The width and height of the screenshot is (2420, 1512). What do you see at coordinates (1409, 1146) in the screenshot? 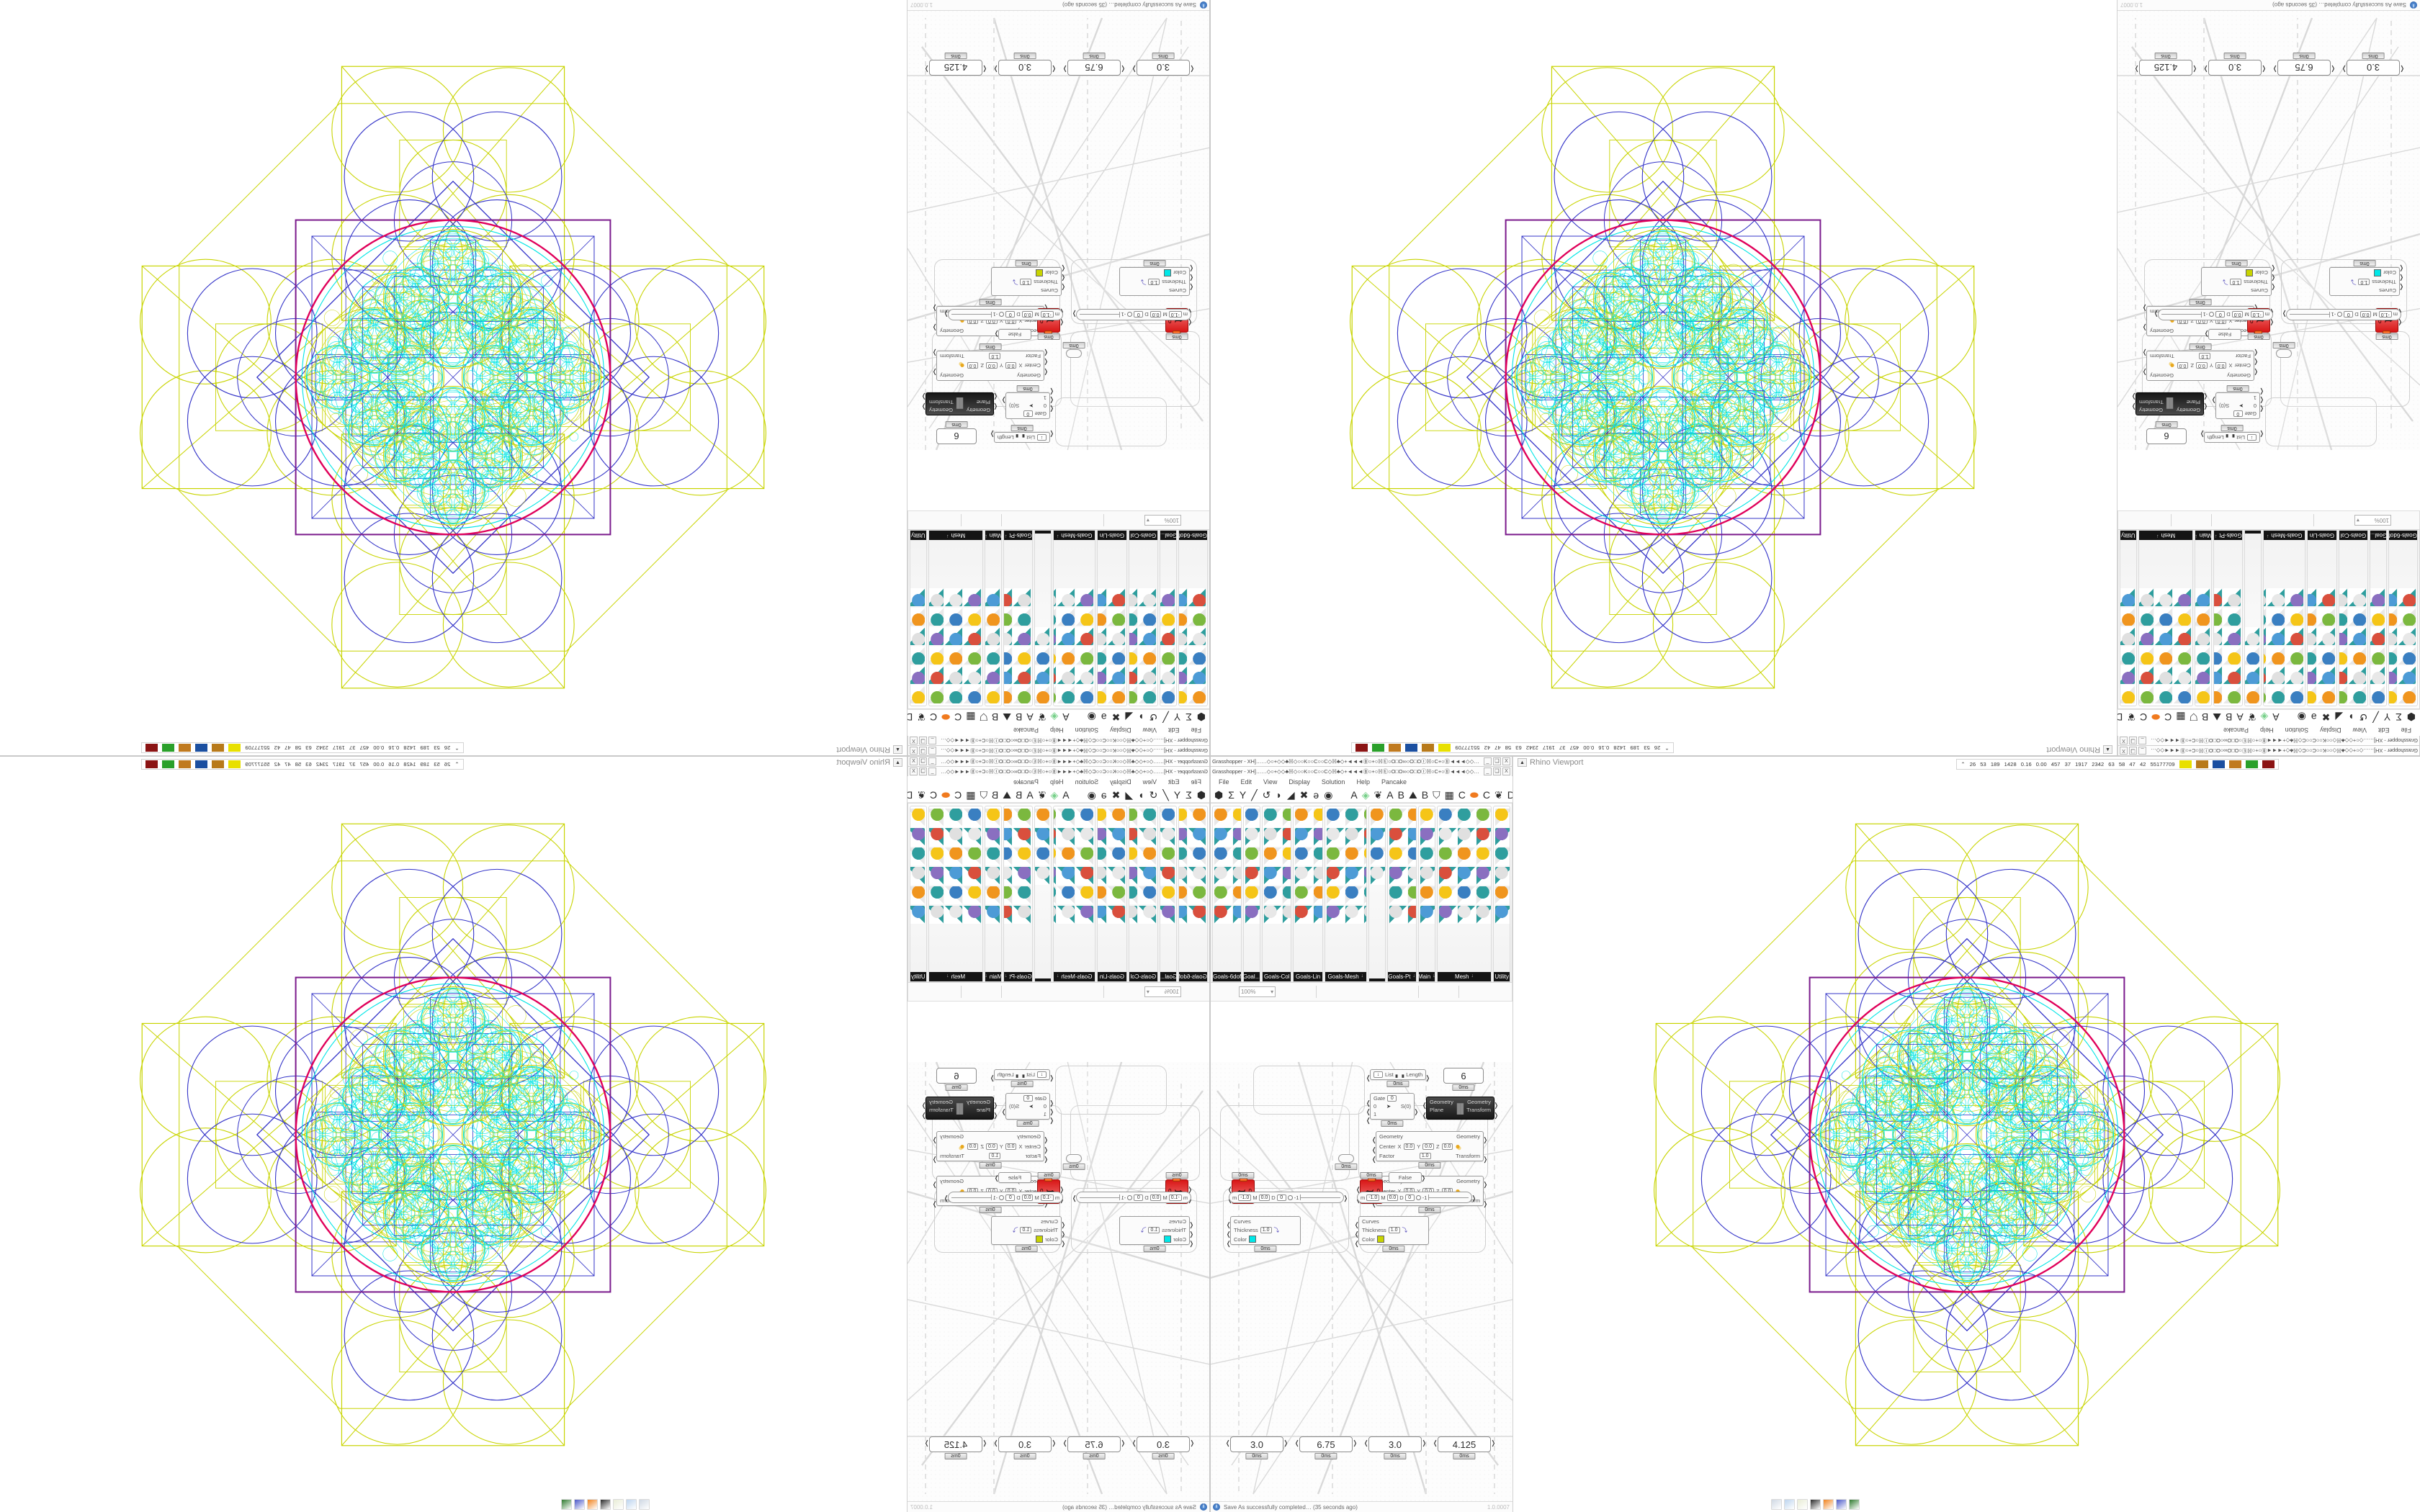
I see `scale-center-x: 0.0` at bounding box center [1409, 1146].